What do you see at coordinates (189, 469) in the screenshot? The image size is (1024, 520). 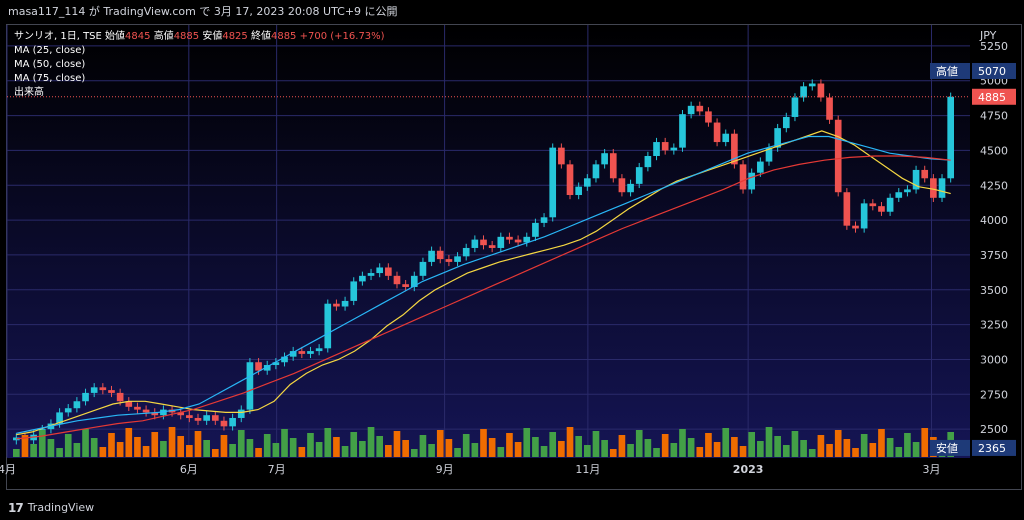 I see `x-tick-label: 6月` at bounding box center [189, 469].